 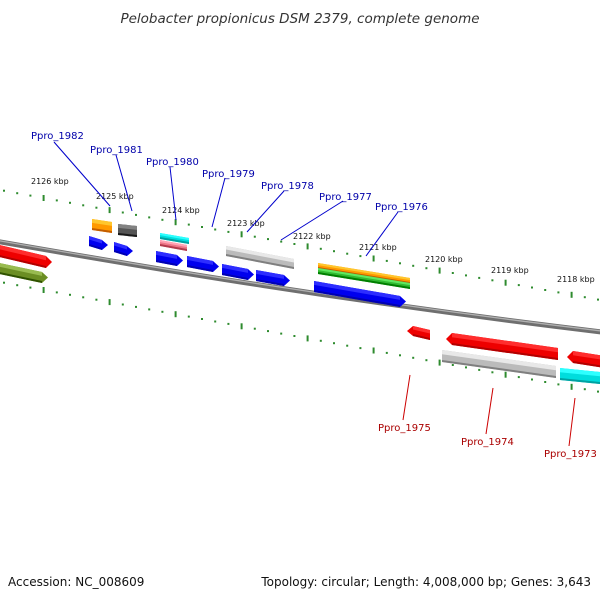 I want to click on gene-label-ppro-1974: Ppro_1974, so click(x=487, y=442).